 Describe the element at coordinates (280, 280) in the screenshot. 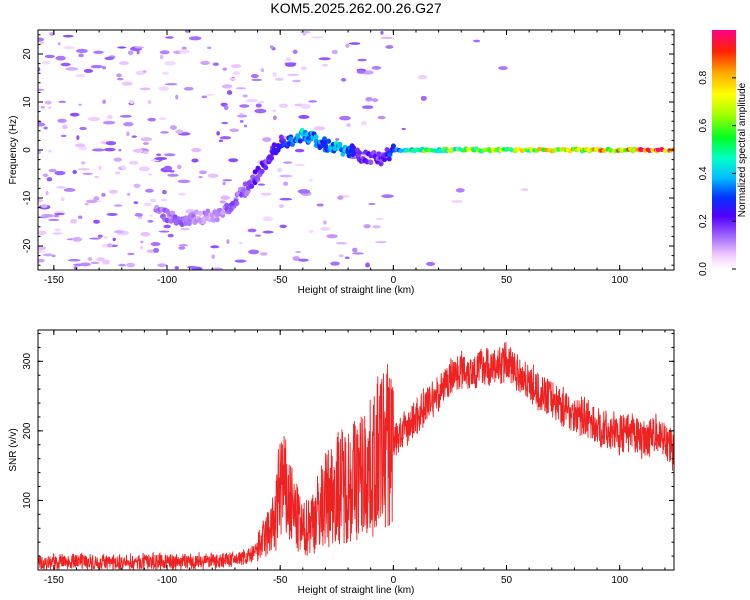

I see `x-tick-label: -50` at that location.